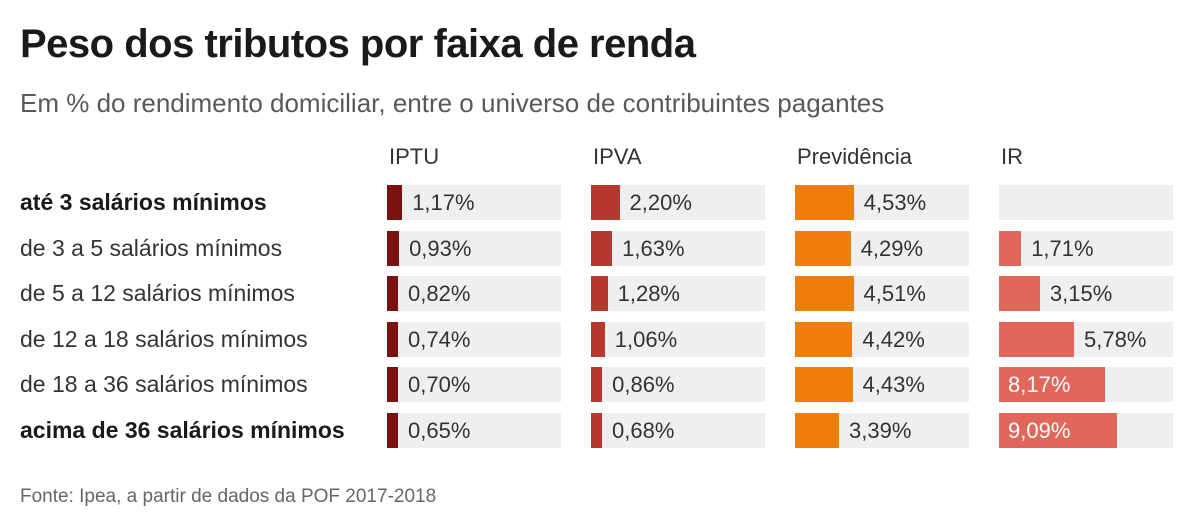 The width and height of the screenshot is (1200, 532). I want to click on cell-ir: 8,17%, so click(1086, 385).